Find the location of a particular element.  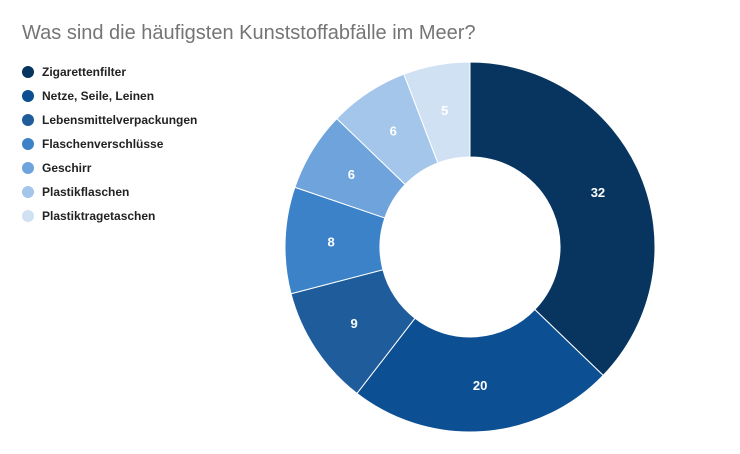

slice-value-label: 20 is located at coordinates (480, 385).